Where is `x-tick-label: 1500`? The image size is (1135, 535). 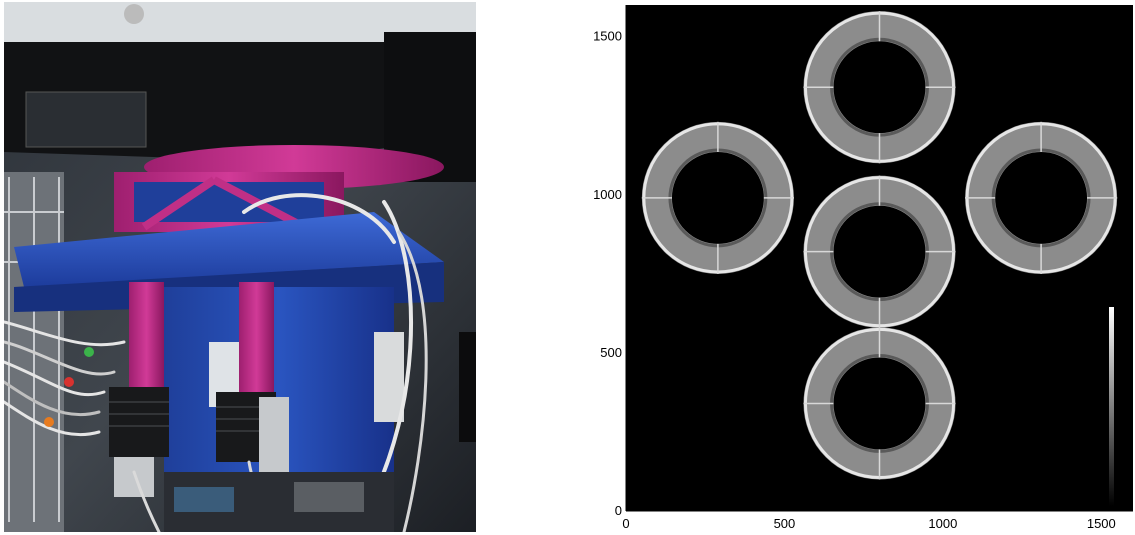 x-tick-label: 1500 is located at coordinates (1101, 523).